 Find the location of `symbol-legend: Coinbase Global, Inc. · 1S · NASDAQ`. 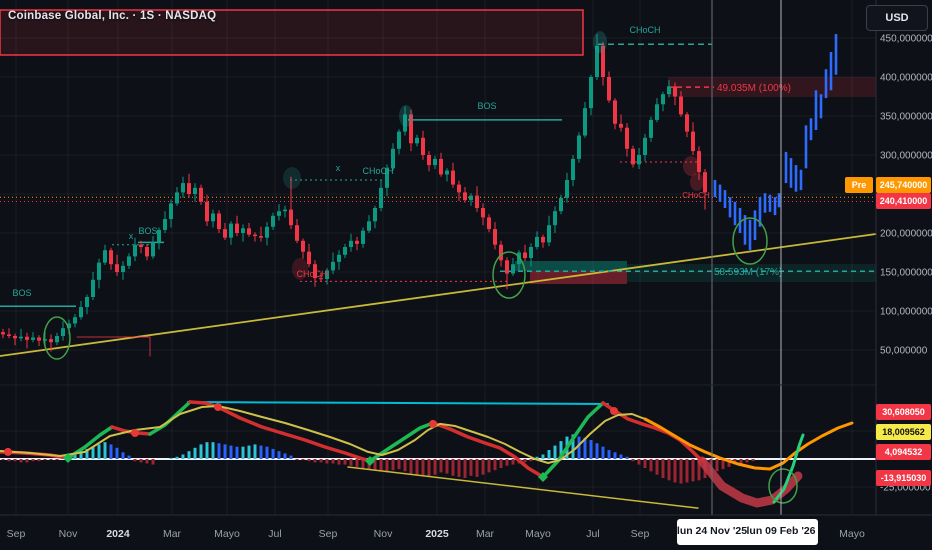

symbol-legend: Coinbase Global, Inc. · 1S · NASDAQ is located at coordinates (112, 16).